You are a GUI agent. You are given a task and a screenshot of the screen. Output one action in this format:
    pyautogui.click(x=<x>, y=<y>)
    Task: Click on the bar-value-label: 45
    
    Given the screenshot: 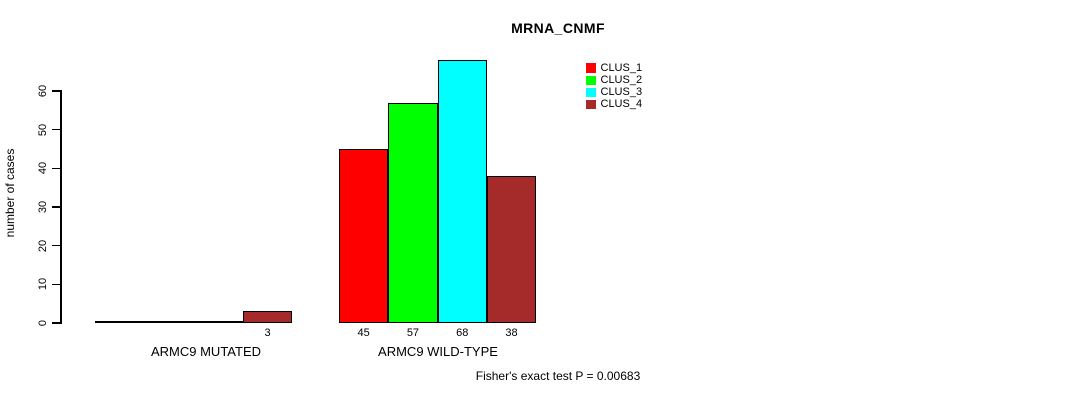 What is the action you would take?
    pyautogui.click(x=363, y=333)
    